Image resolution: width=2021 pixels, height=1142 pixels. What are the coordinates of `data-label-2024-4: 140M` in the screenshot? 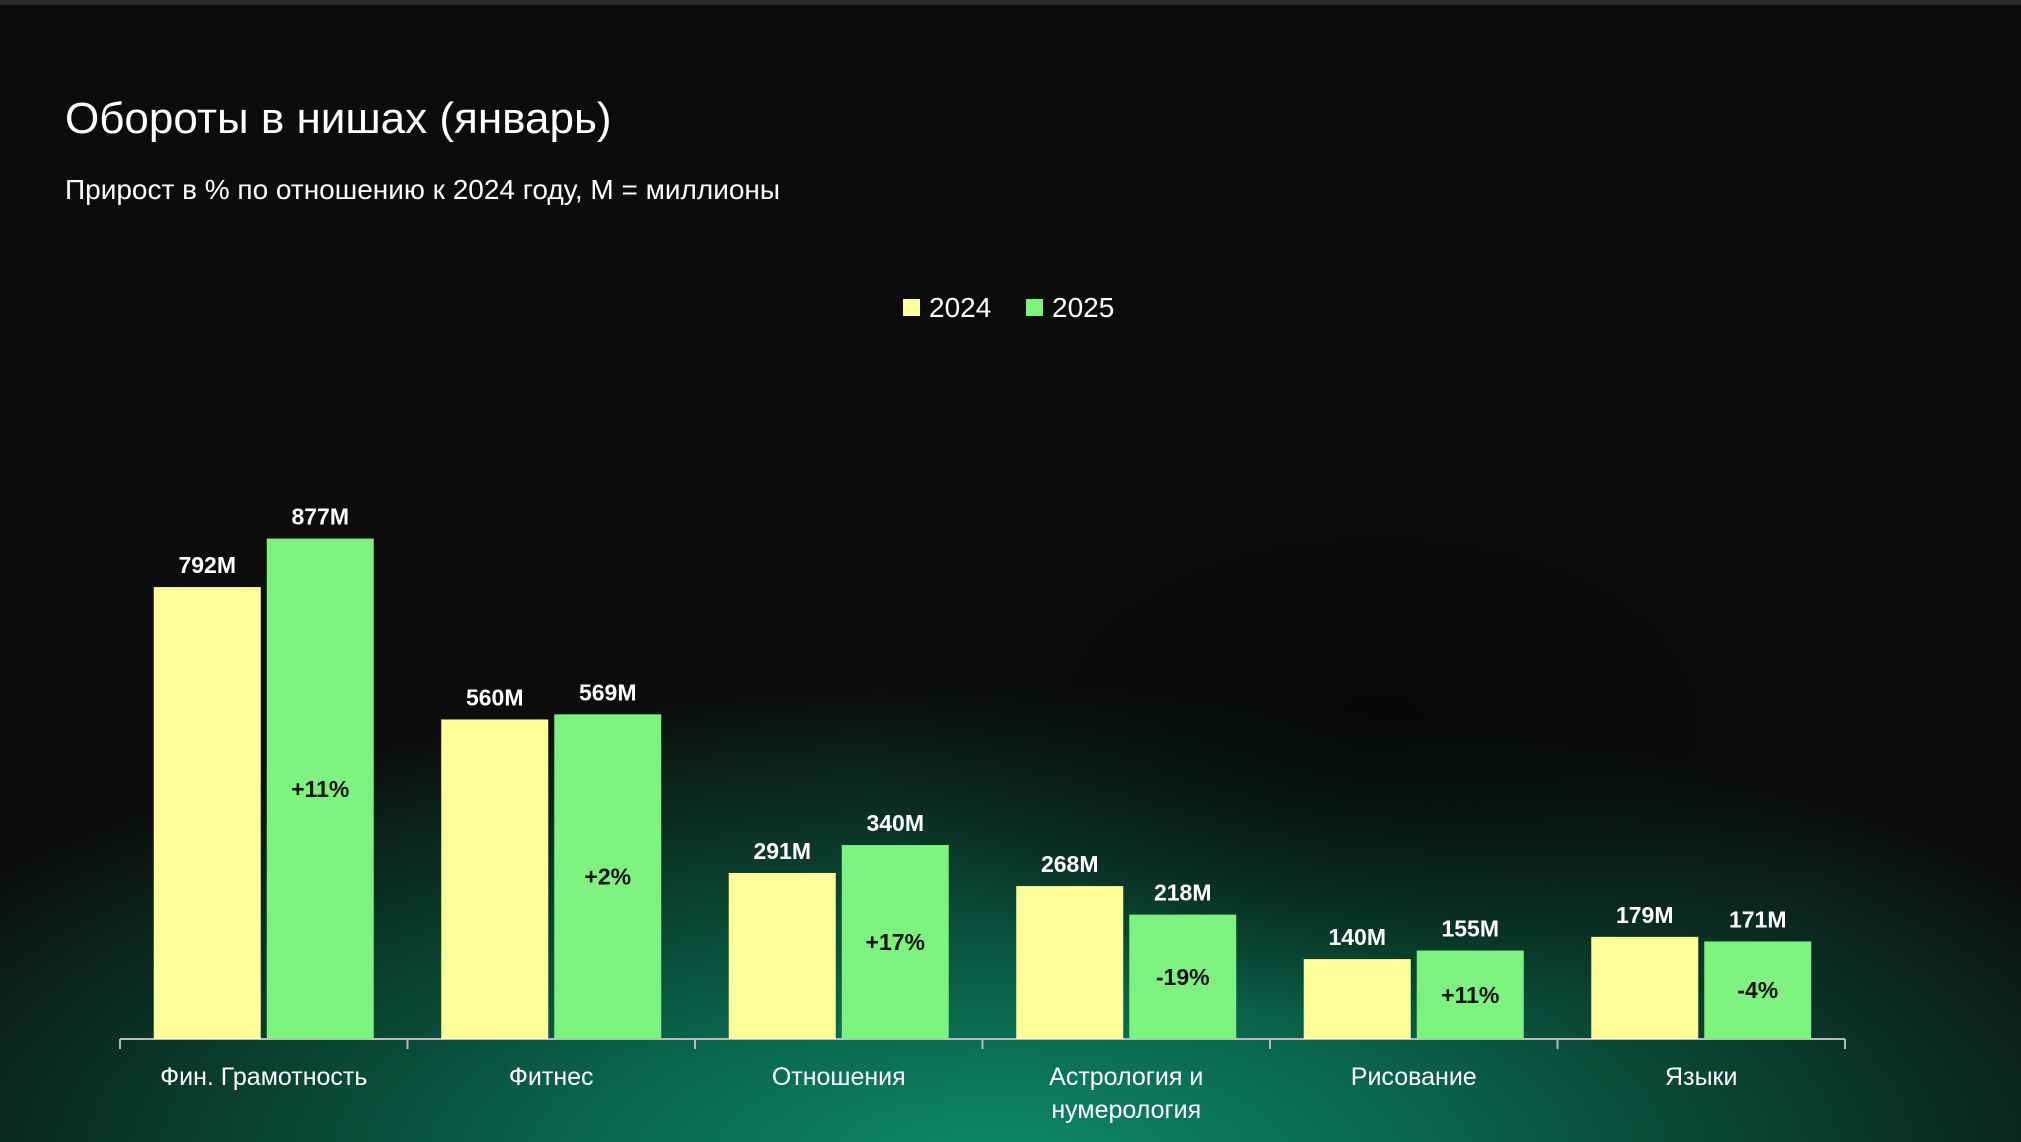 It's located at (1357, 937).